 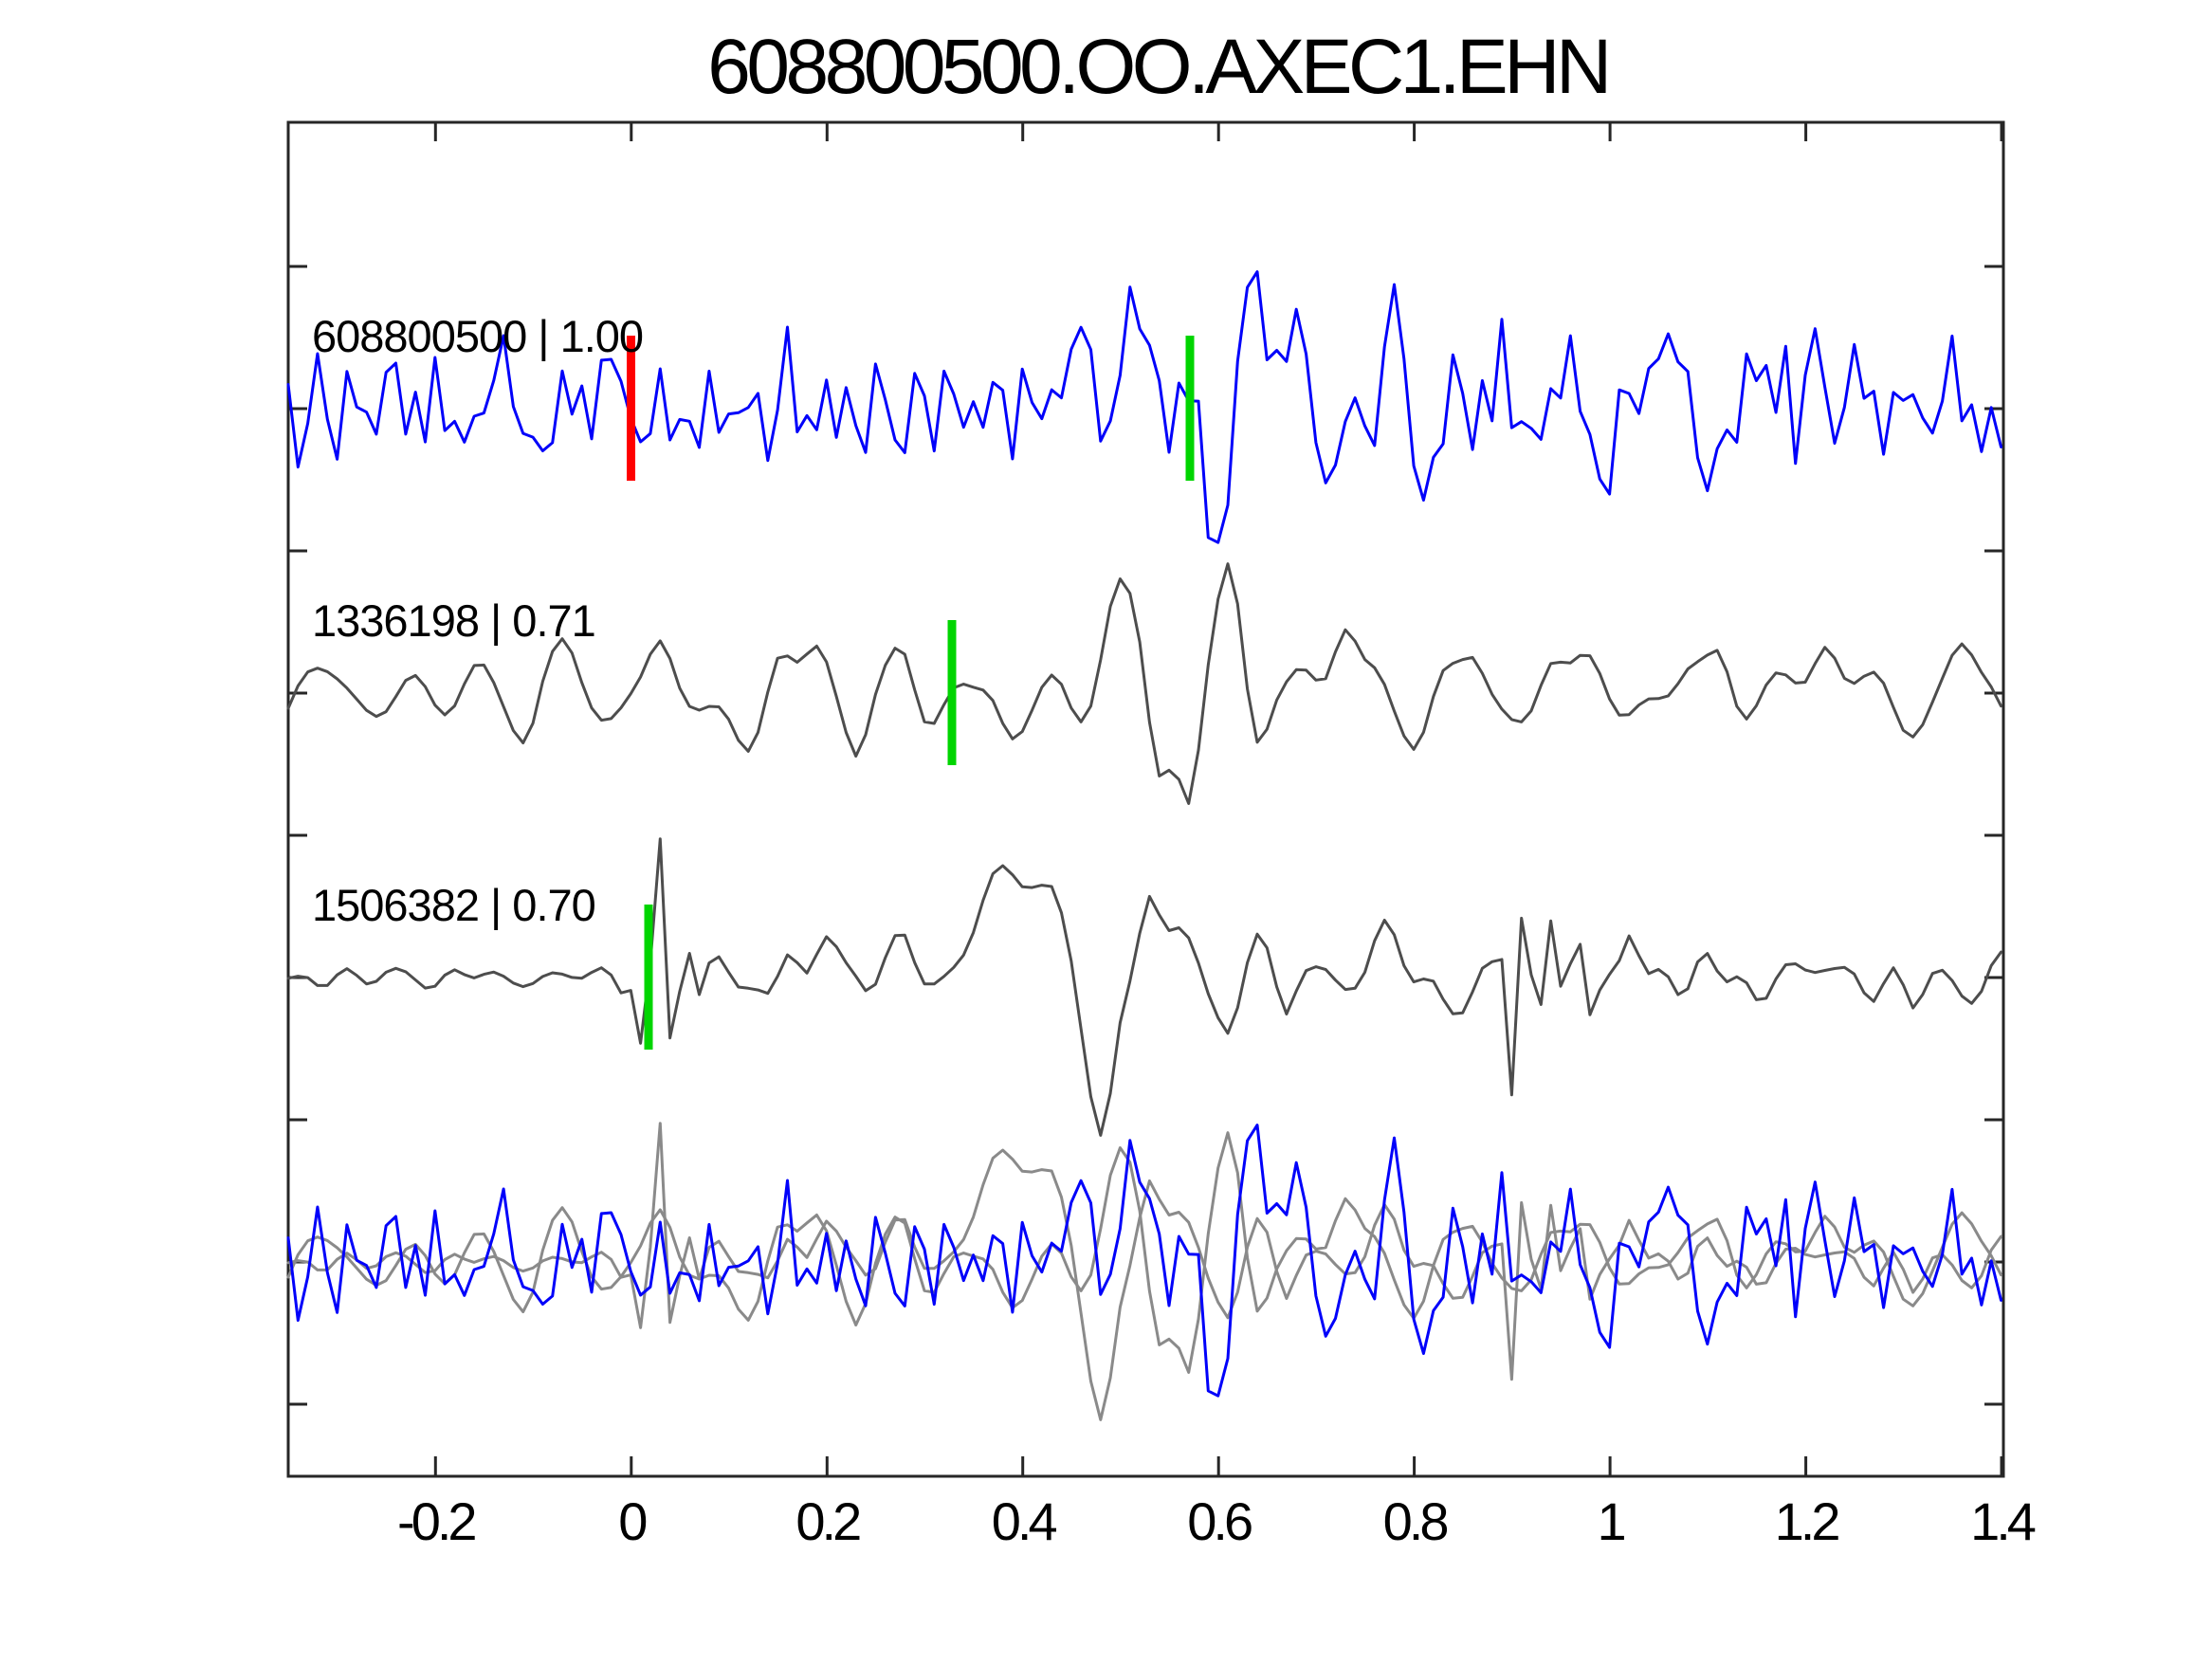 I want to click on svg-text: -0.2, so click(x=436, y=1521).